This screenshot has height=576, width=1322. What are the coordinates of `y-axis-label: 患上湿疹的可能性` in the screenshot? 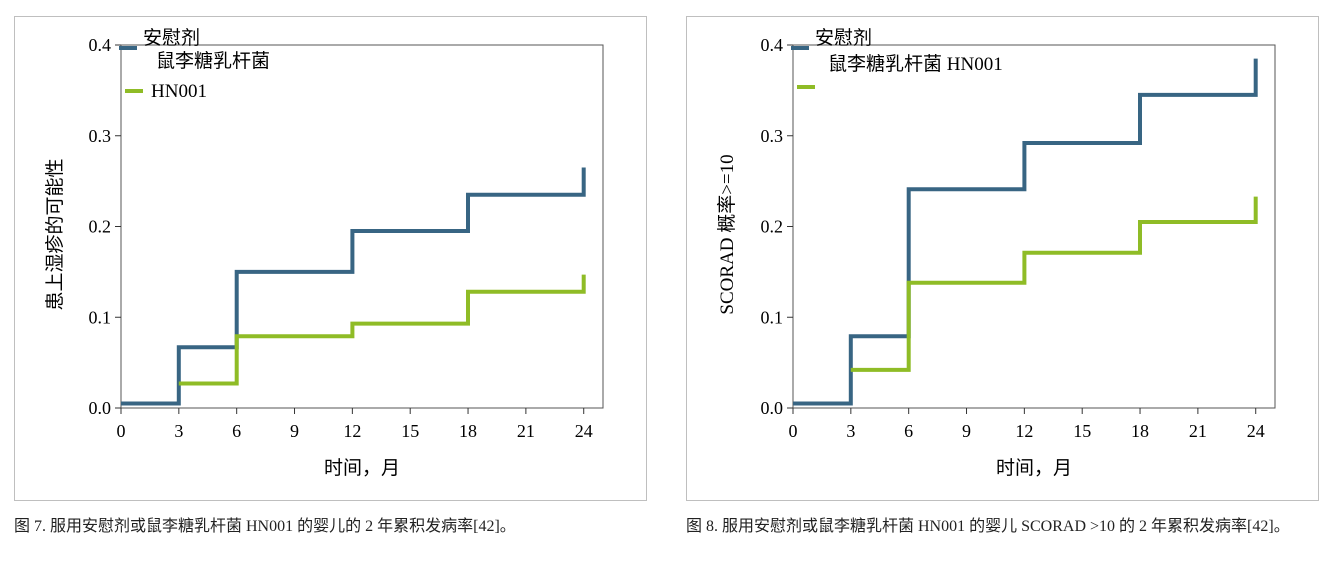 It's located at (55, 234).